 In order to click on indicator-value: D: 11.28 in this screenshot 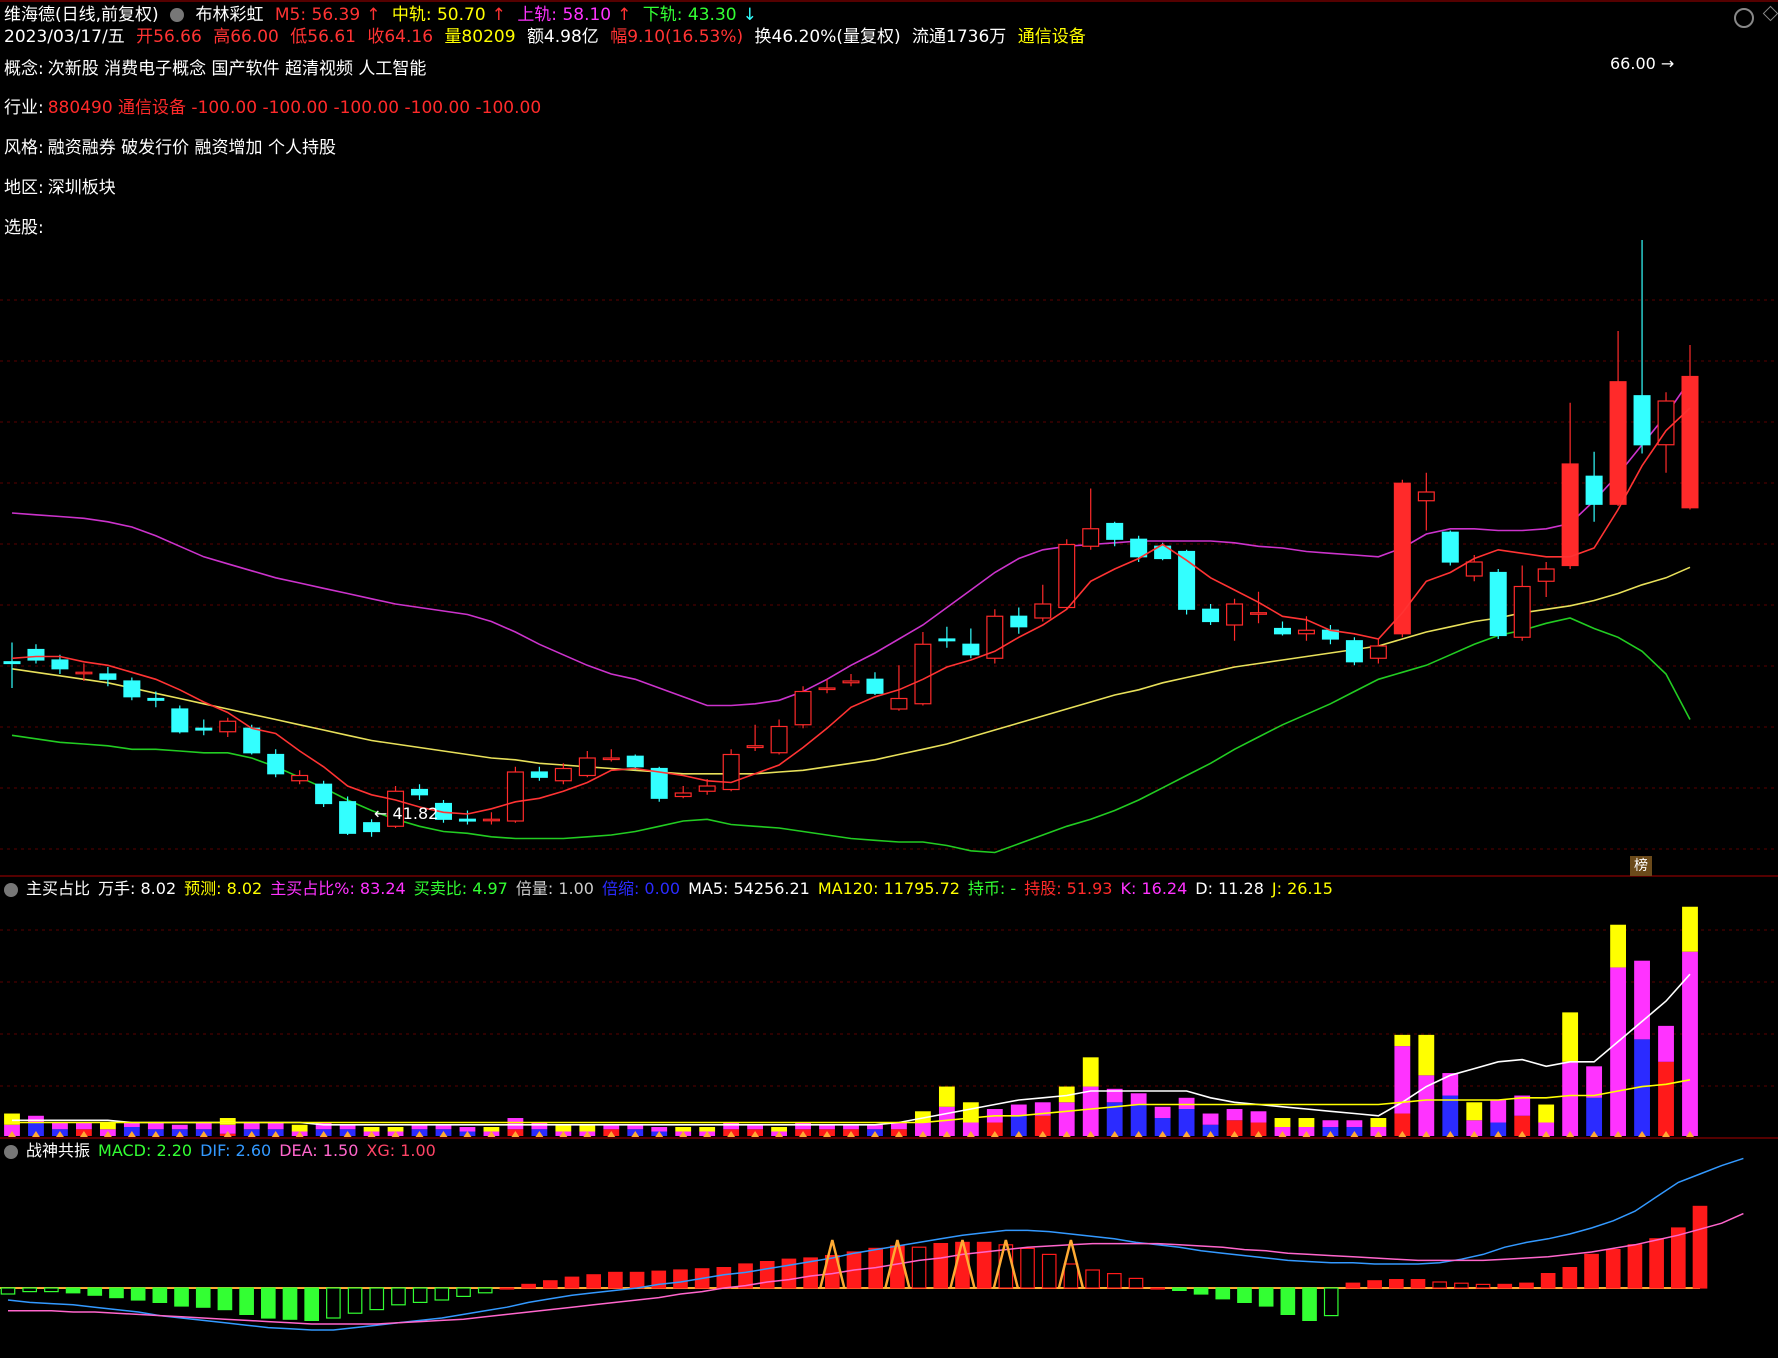, I will do `click(1229, 888)`.